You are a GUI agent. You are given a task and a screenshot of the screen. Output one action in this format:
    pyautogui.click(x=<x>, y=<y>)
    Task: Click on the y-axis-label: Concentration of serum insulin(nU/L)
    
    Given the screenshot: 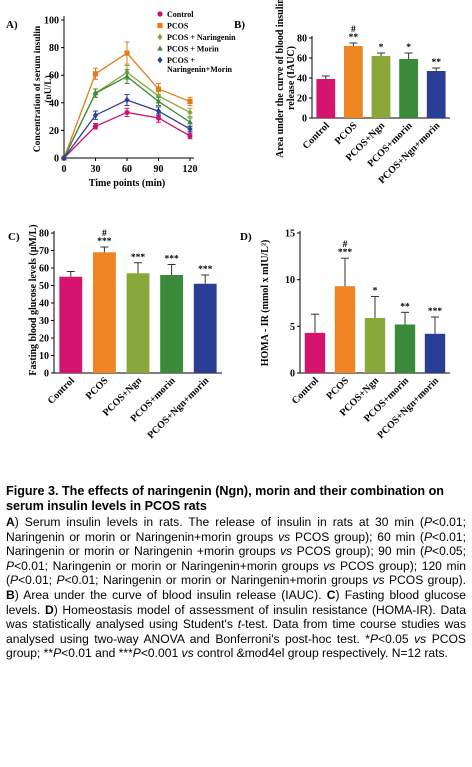 What is the action you would take?
    pyautogui.click(x=43, y=88)
    